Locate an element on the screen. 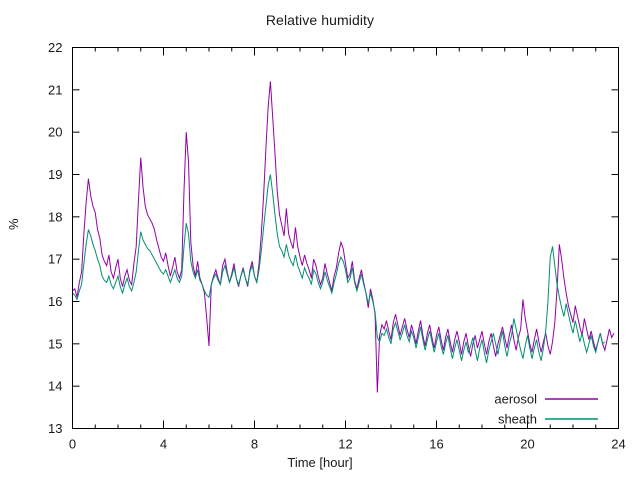 This screenshot has width=640, height=480. x-tick-label: 8 is located at coordinates (254, 444).